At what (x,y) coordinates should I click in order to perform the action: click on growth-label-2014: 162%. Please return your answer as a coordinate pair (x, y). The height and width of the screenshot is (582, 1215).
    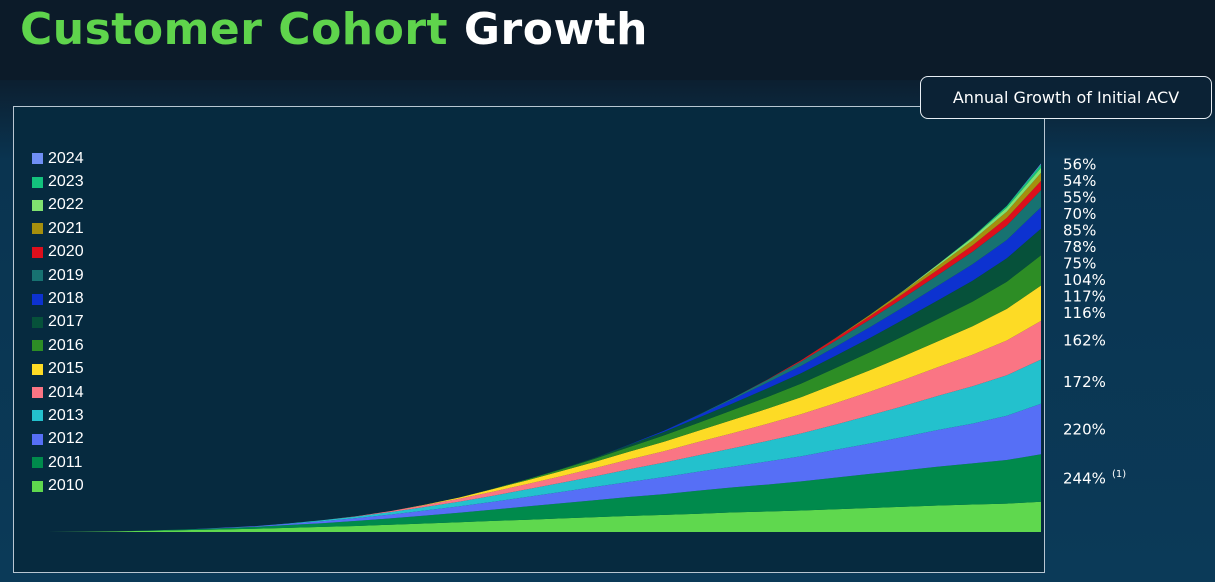
    Looking at the image, I should click on (1084, 341).